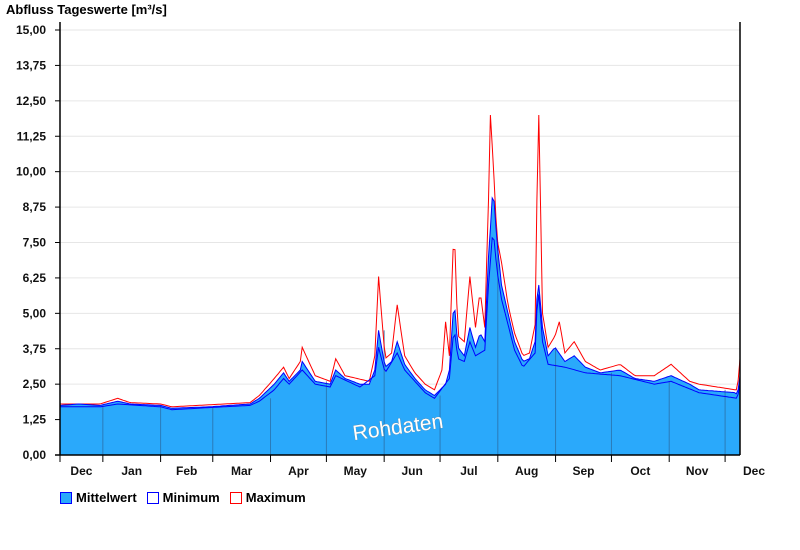 The height and width of the screenshot is (550, 800). What do you see at coordinates (35, 243) in the screenshot?
I see `y-tick-label: 7,50` at bounding box center [35, 243].